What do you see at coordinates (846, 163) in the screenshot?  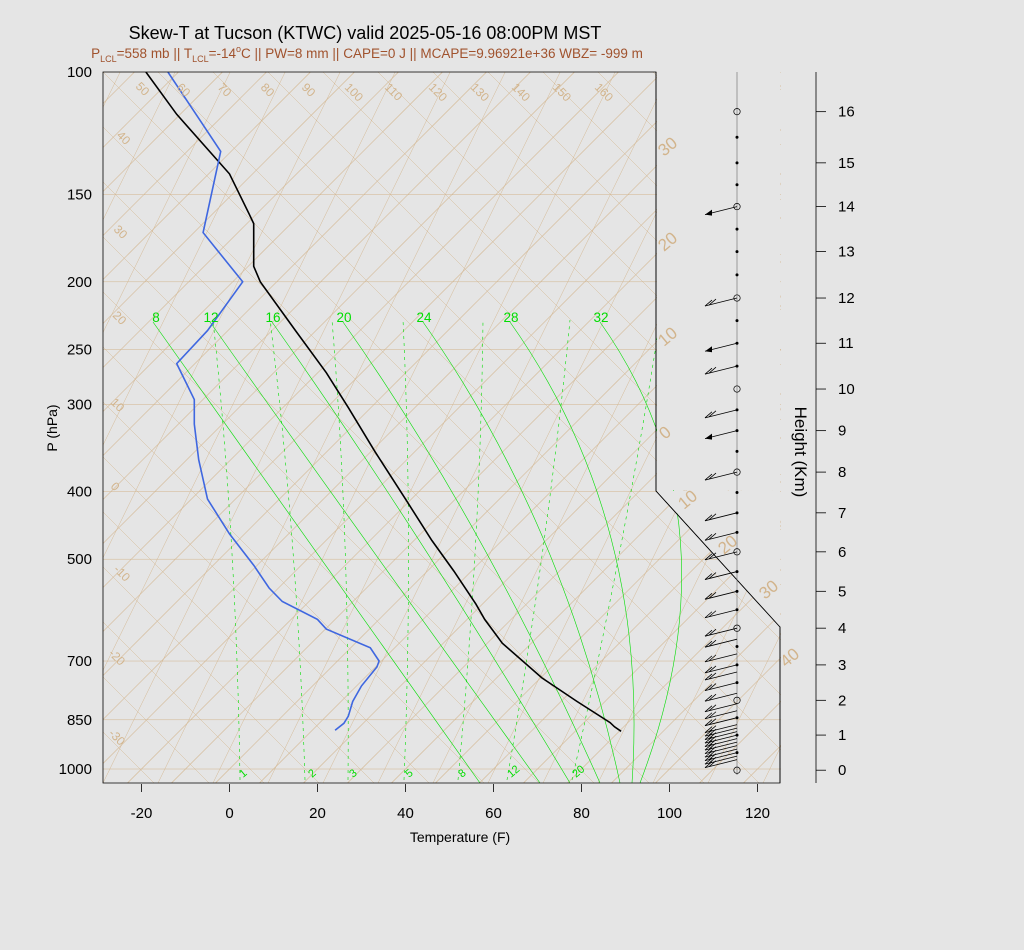 I see `height-tick-label: 15` at bounding box center [846, 163].